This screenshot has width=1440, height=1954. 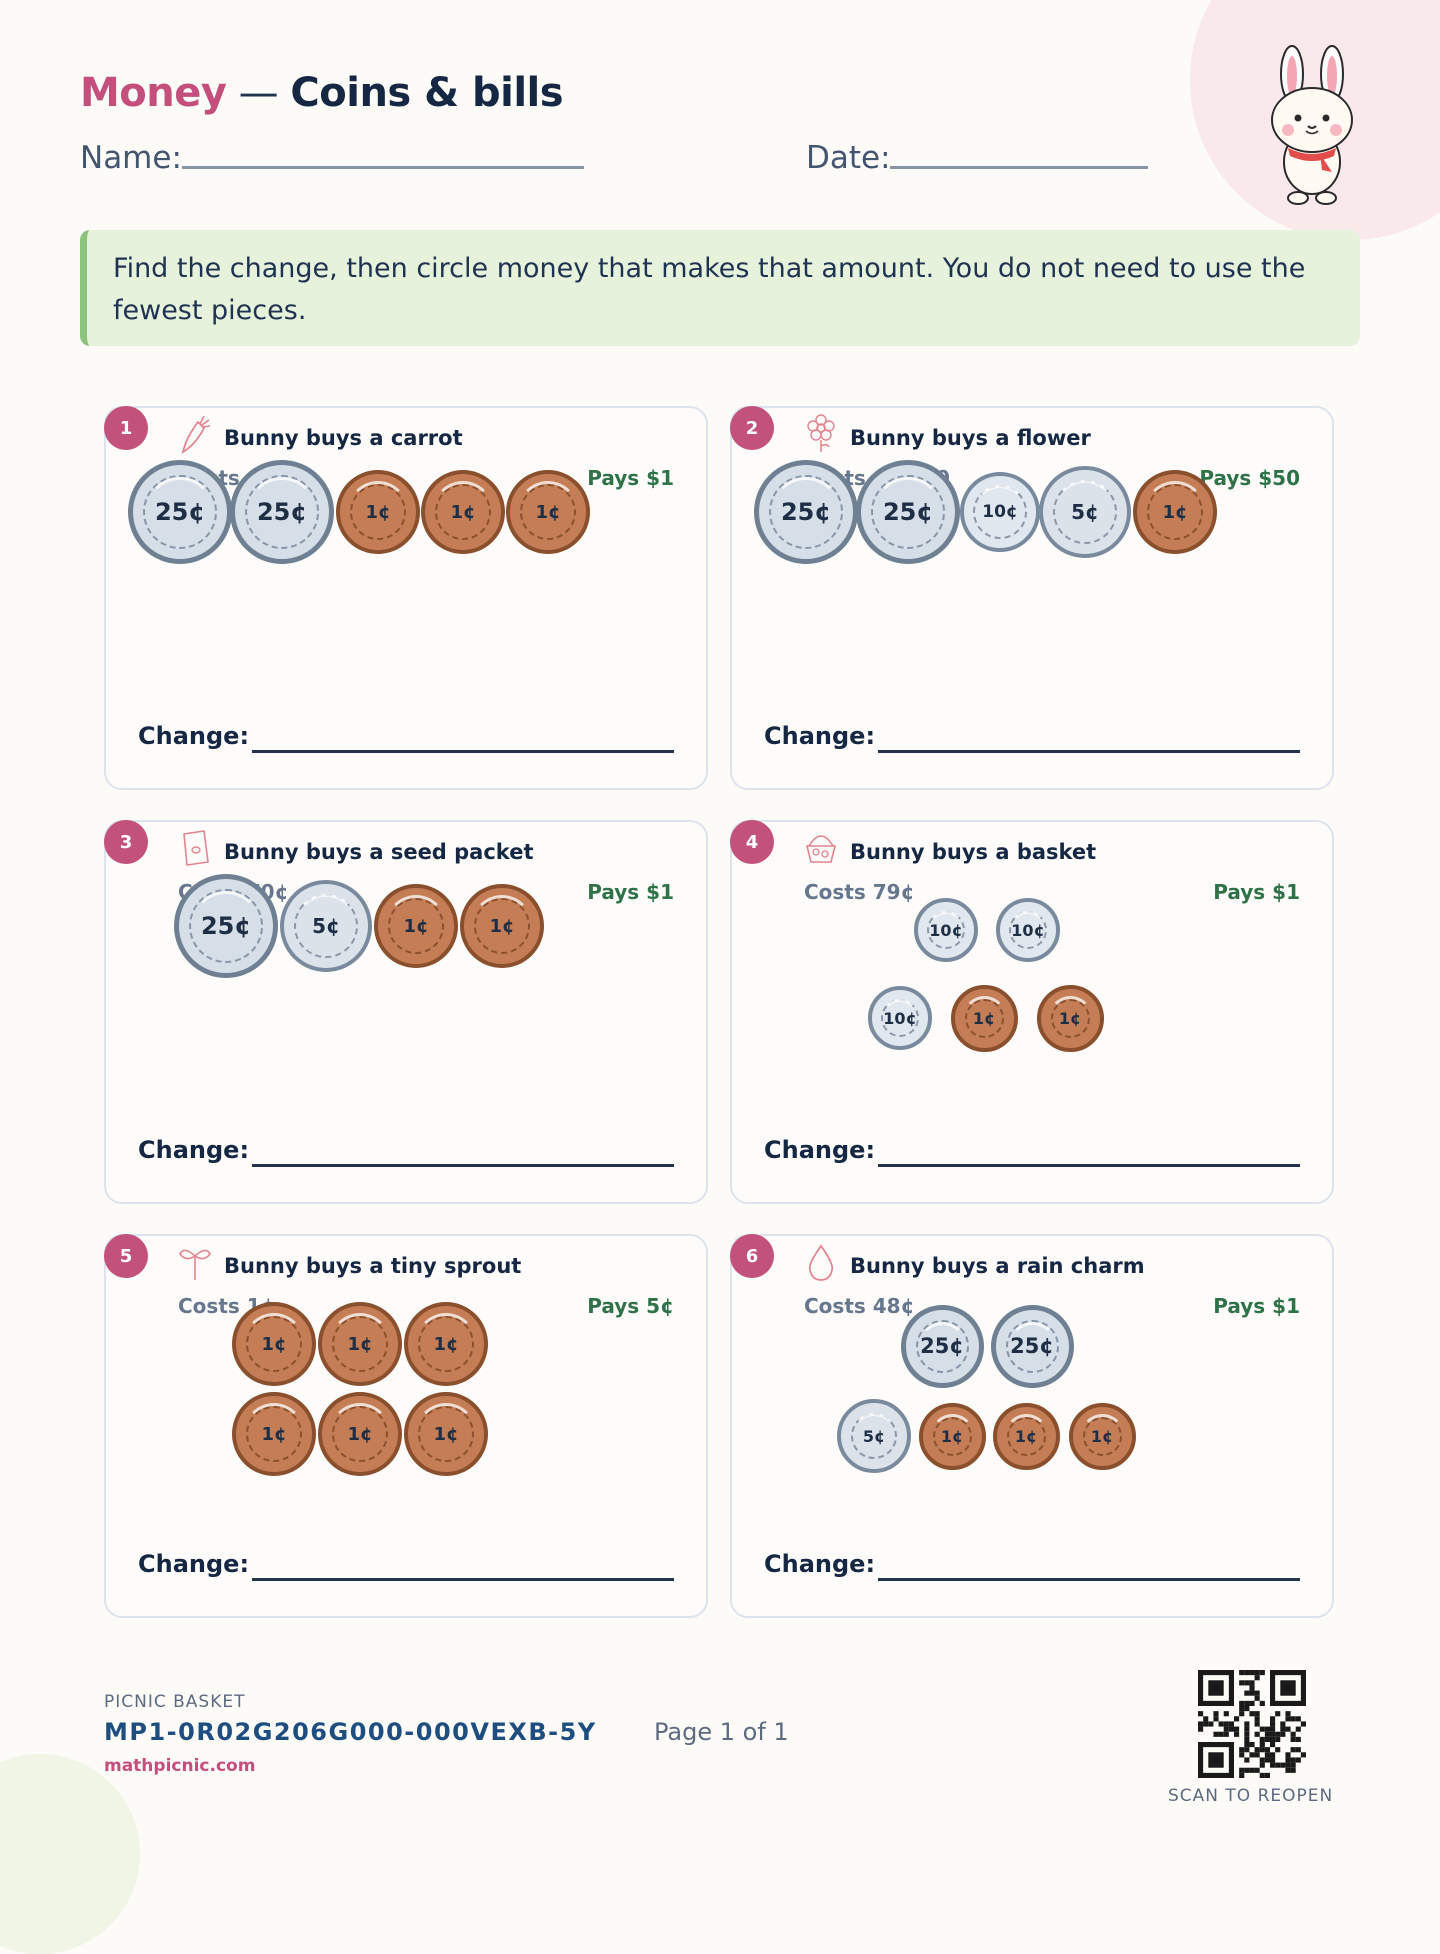 I want to click on pays-text: Pays 5¢, so click(x=630, y=1306).